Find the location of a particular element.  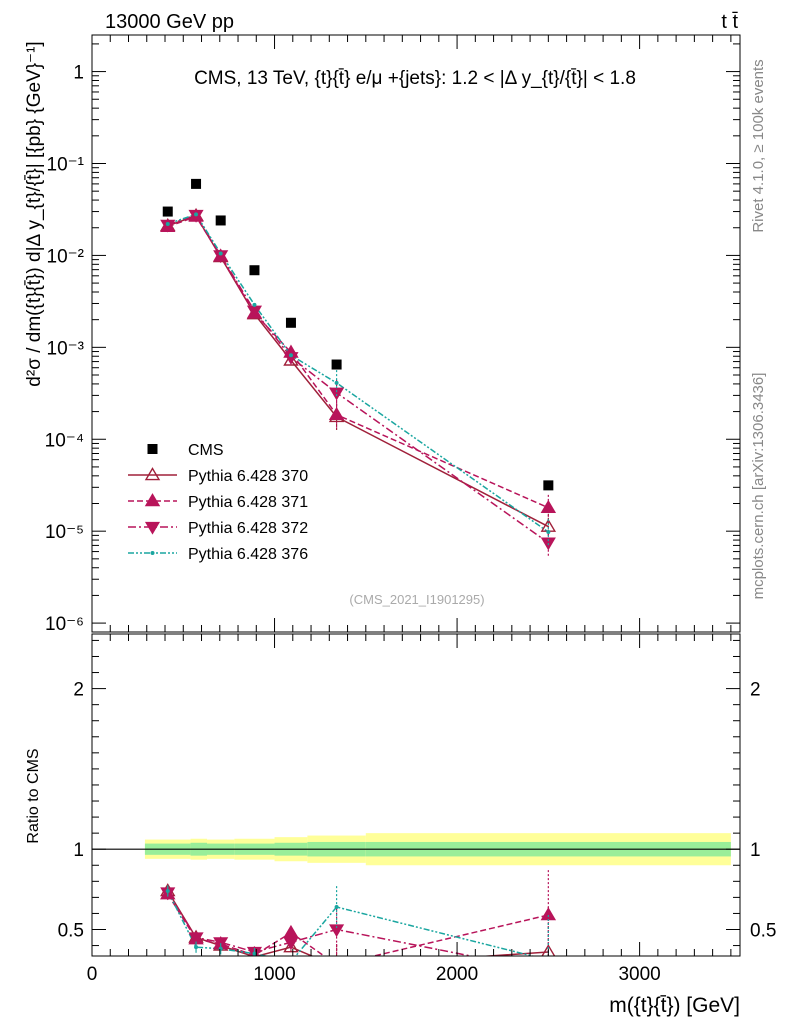

x-tick-label: 1000 is located at coordinates (274, 974).